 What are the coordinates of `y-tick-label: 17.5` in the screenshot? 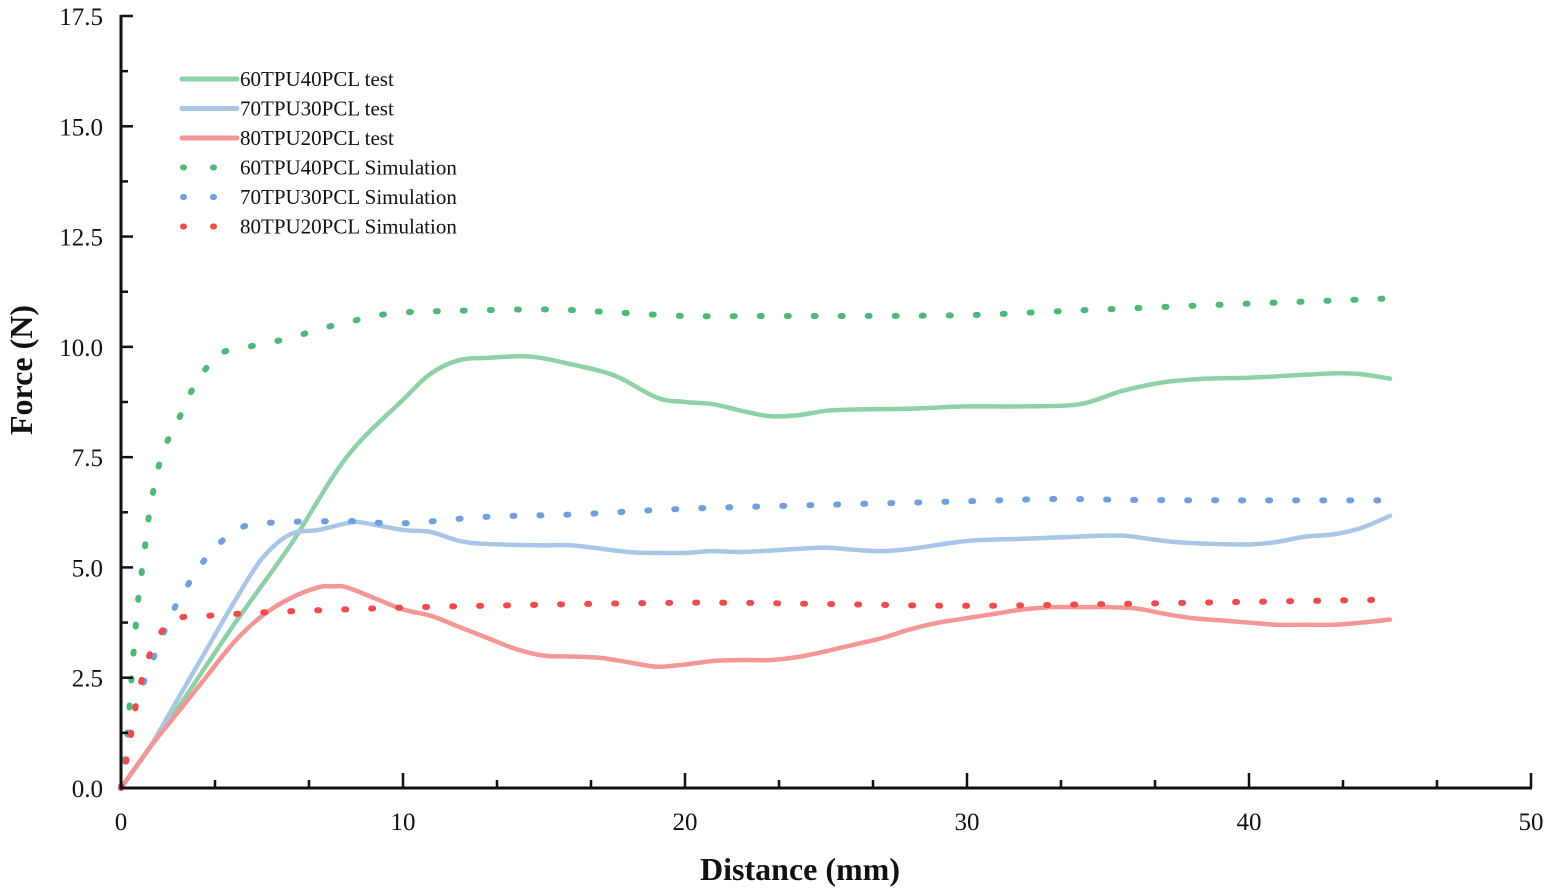 It's located at (81, 17).